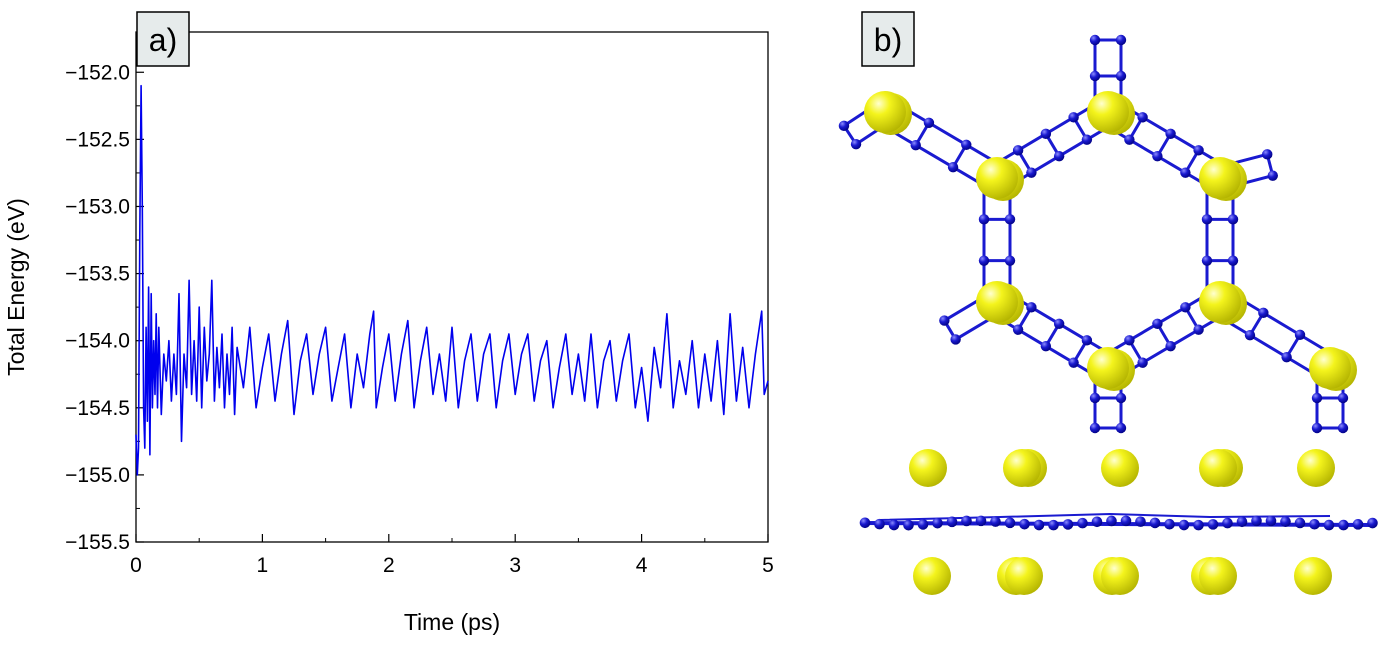 Image resolution: width=1400 pixels, height=649 pixels. I want to click on structure-side-view, so click(1118, 522).